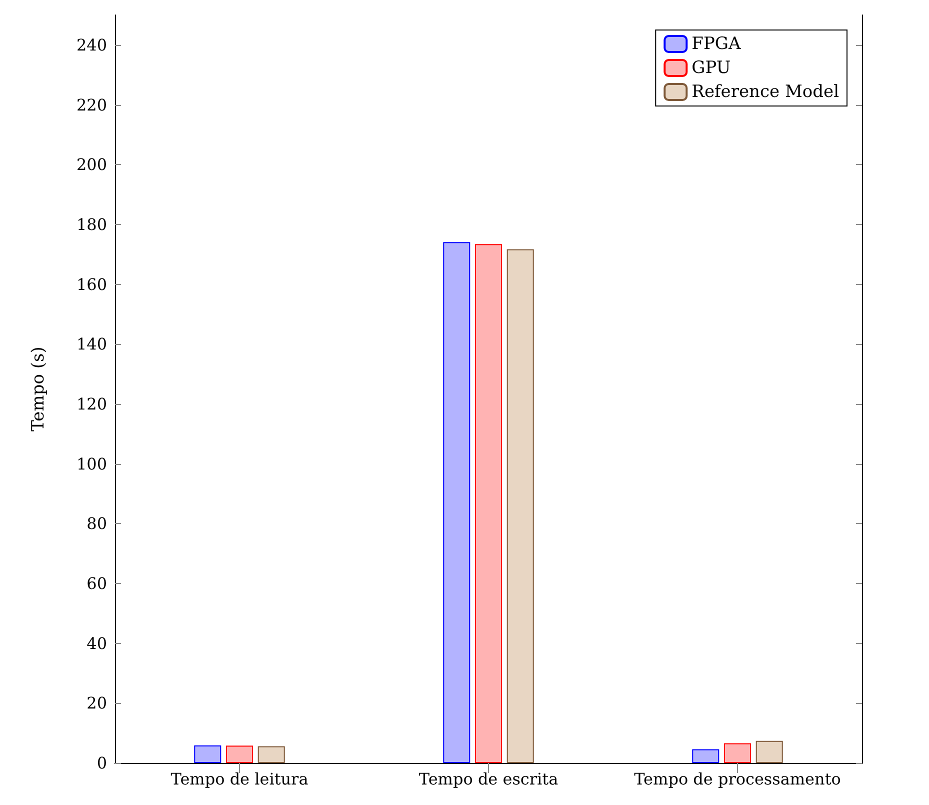 The width and height of the screenshot is (929, 805). Describe the element at coordinates (91, 44) in the screenshot. I see `y-tick-label: 240` at that location.